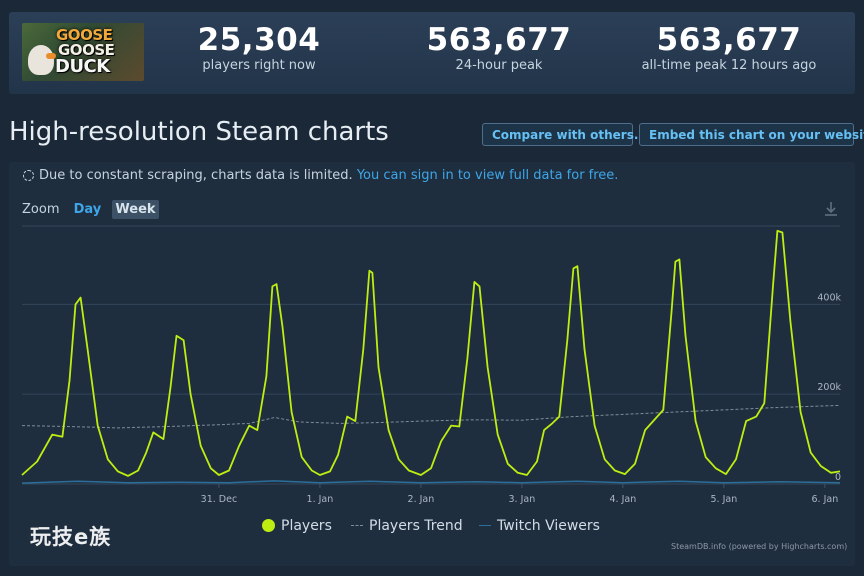  Describe the element at coordinates (751, 134) in the screenshot. I see `embed-chart-button: Embed this chart on your website` at that location.